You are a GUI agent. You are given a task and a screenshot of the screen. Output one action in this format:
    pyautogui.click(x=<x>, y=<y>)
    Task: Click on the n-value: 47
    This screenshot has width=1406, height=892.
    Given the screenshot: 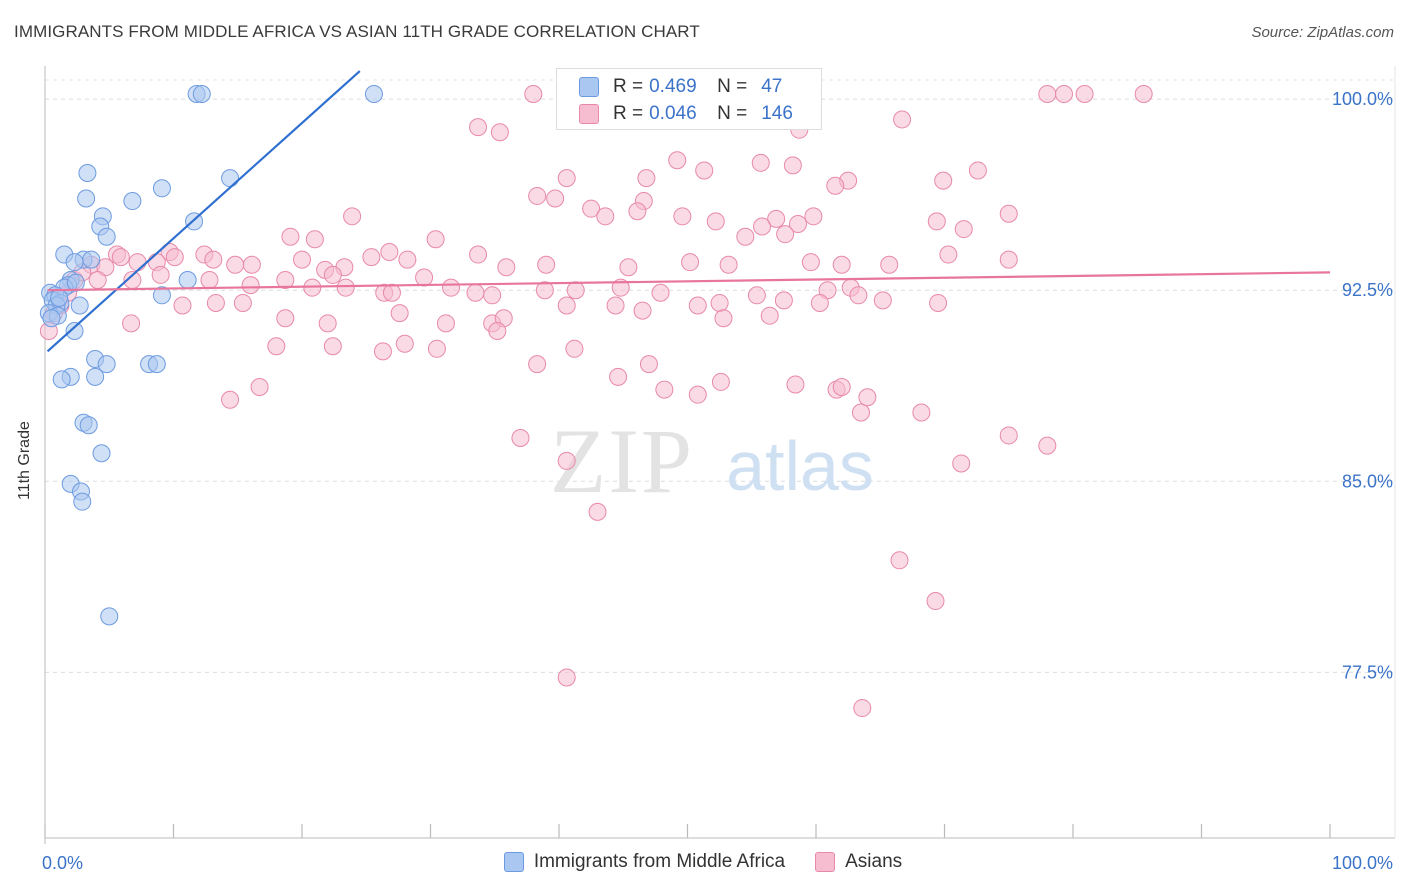 What is the action you would take?
    pyautogui.click(x=772, y=86)
    